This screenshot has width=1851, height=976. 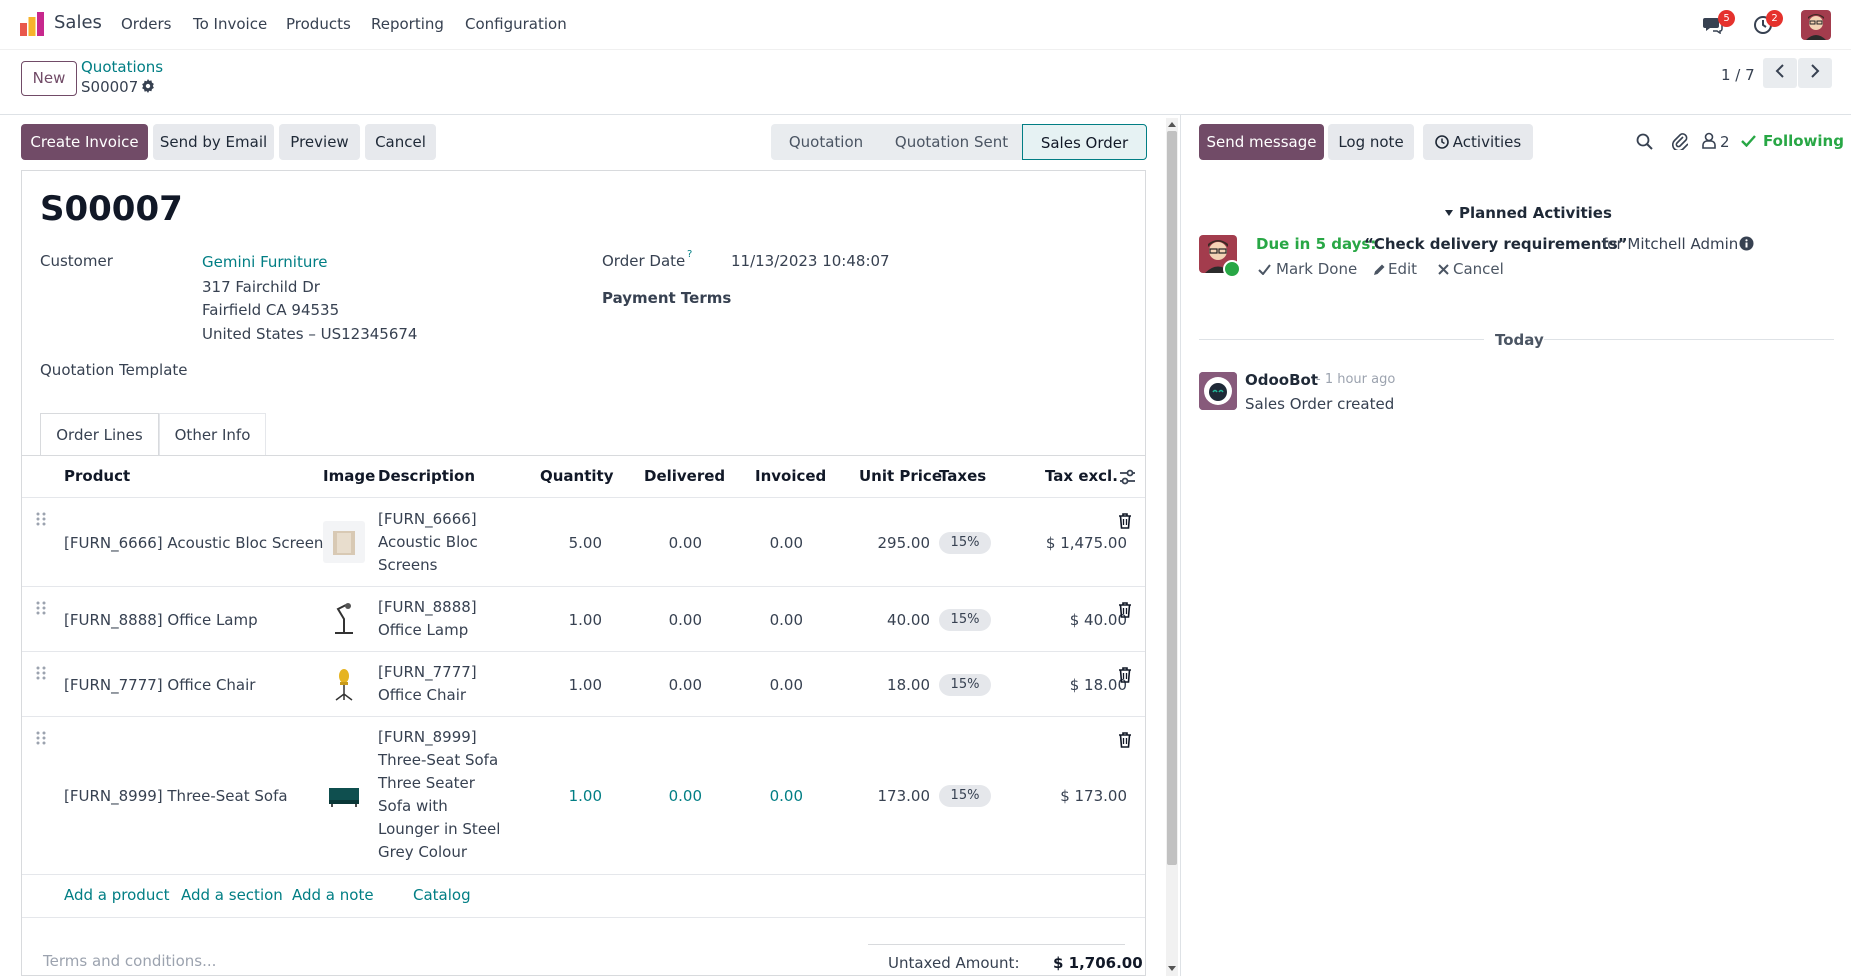 What do you see at coordinates (232, 895) in the screenshot?
I see `add-section-link: Add a section` at bounding box center [232, 895].